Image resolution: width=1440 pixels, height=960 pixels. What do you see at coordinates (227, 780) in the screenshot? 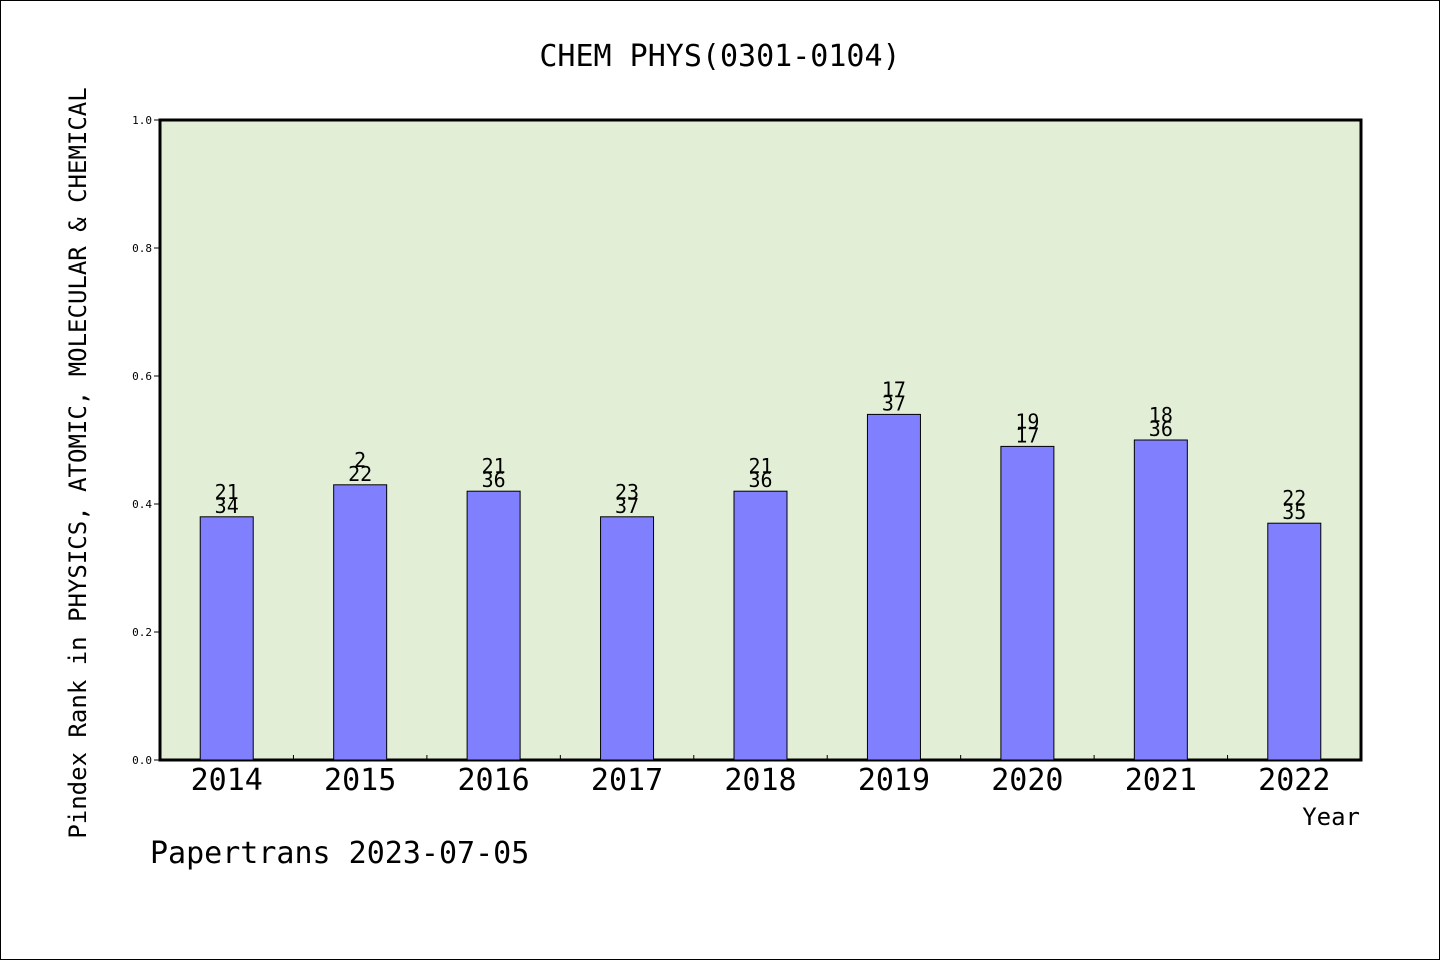
I see `x-tick-label: 2014` at bounding box center [227, 780].